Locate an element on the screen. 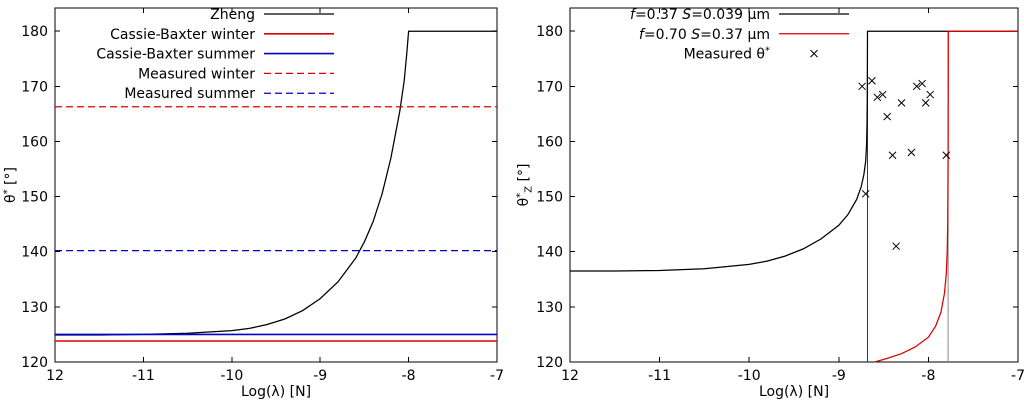 Image resolution: width=1024 pixels, height=403 pixels. legend-label: Measured summer is located at coordinates (189, 94).